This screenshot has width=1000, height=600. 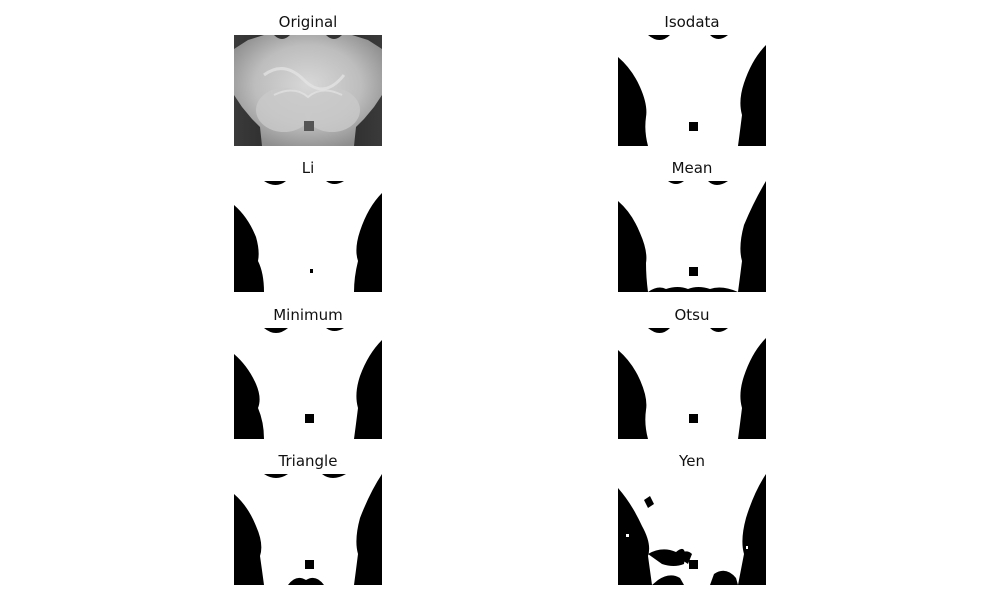 What do you see at coordinates (308, 168) in the screenshot?
I see `panel-title: Li` at bounding box center [308, 168].